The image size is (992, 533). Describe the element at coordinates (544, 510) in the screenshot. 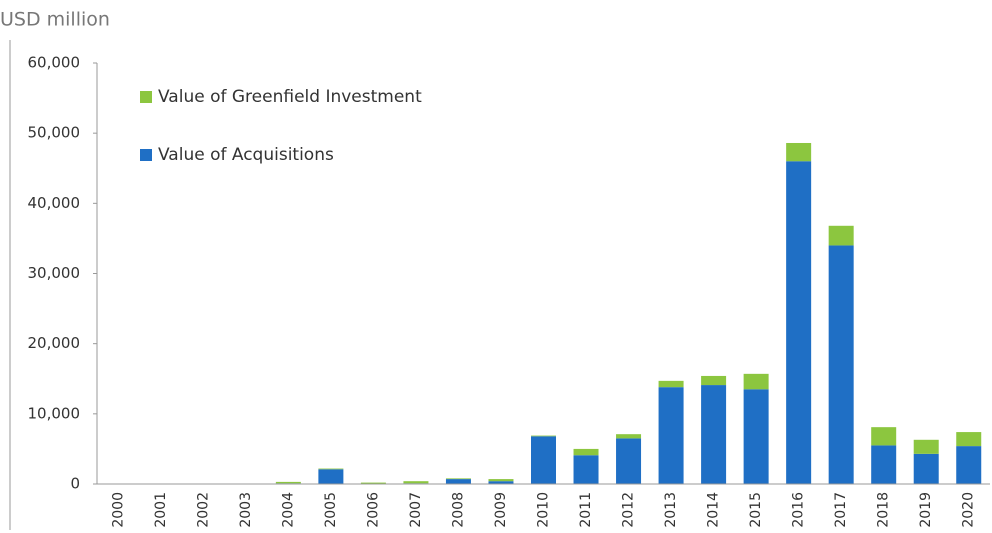

I see `x-tick-label: 2010` at that location.